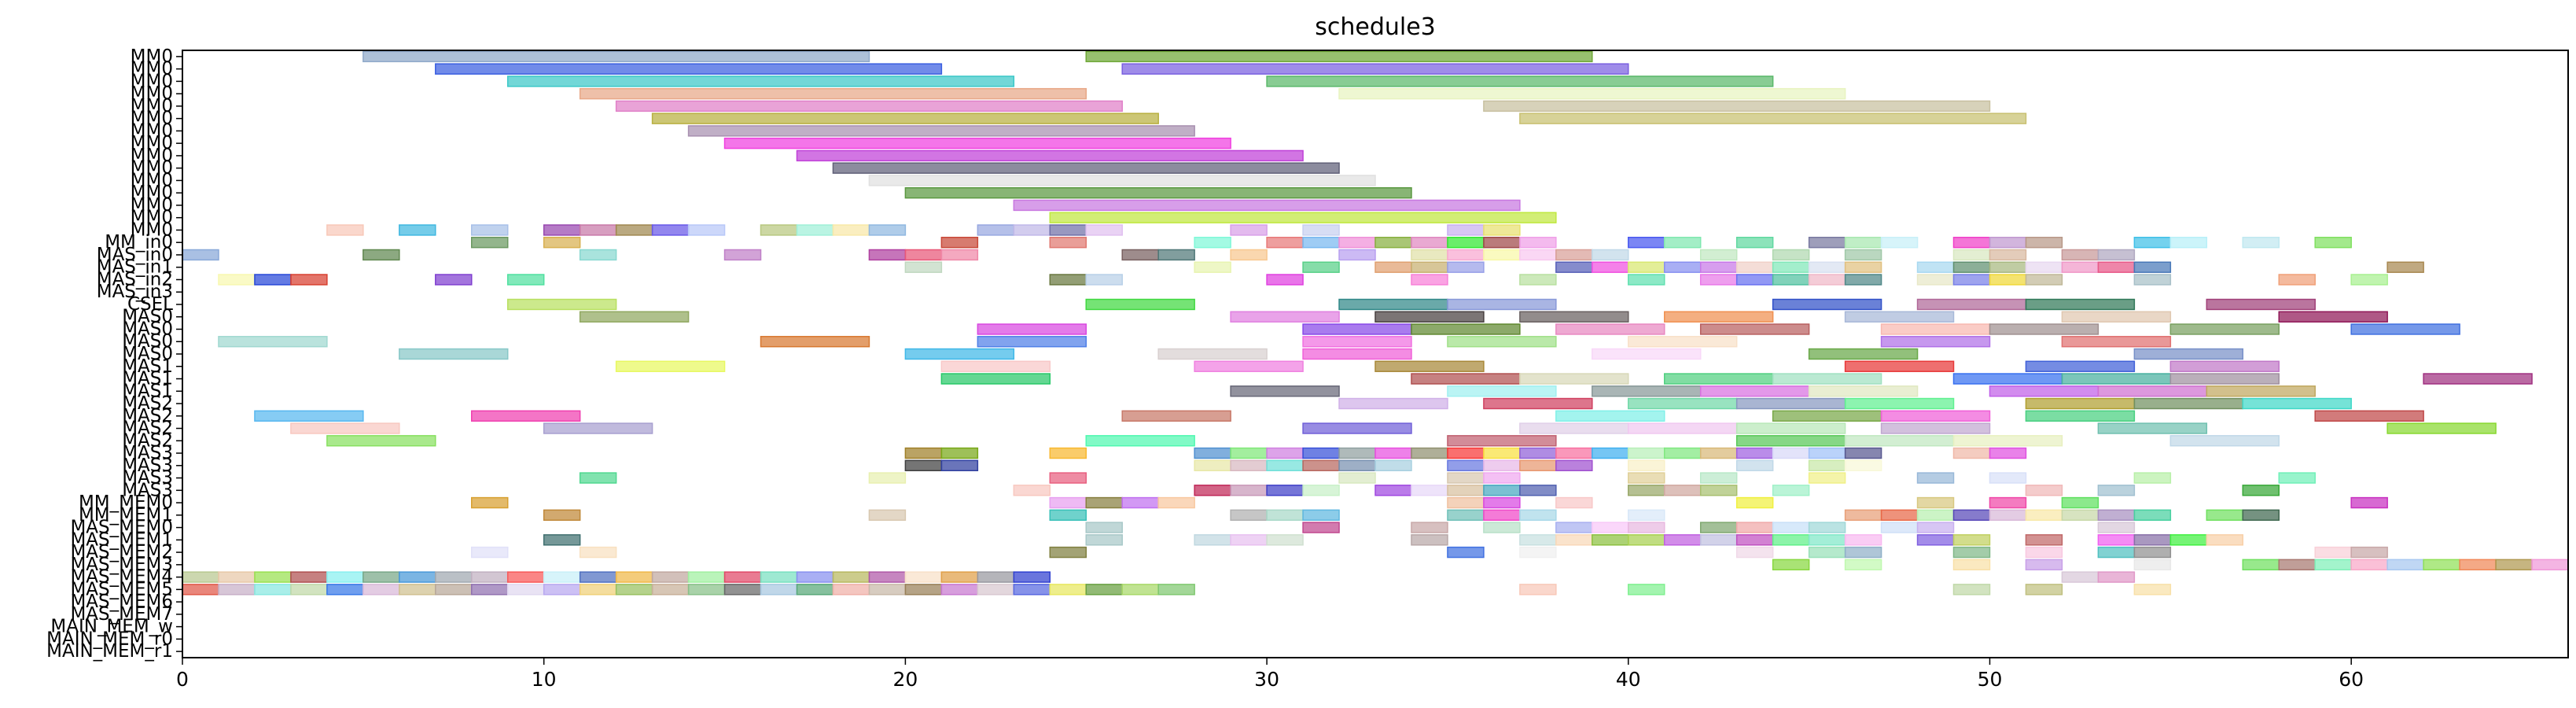 The image size is (2576, 708). What do you see at coordinates (150, 304) in the screenshot?
I see `y-tick-label: CSEL` at bounding box center [150, 304].